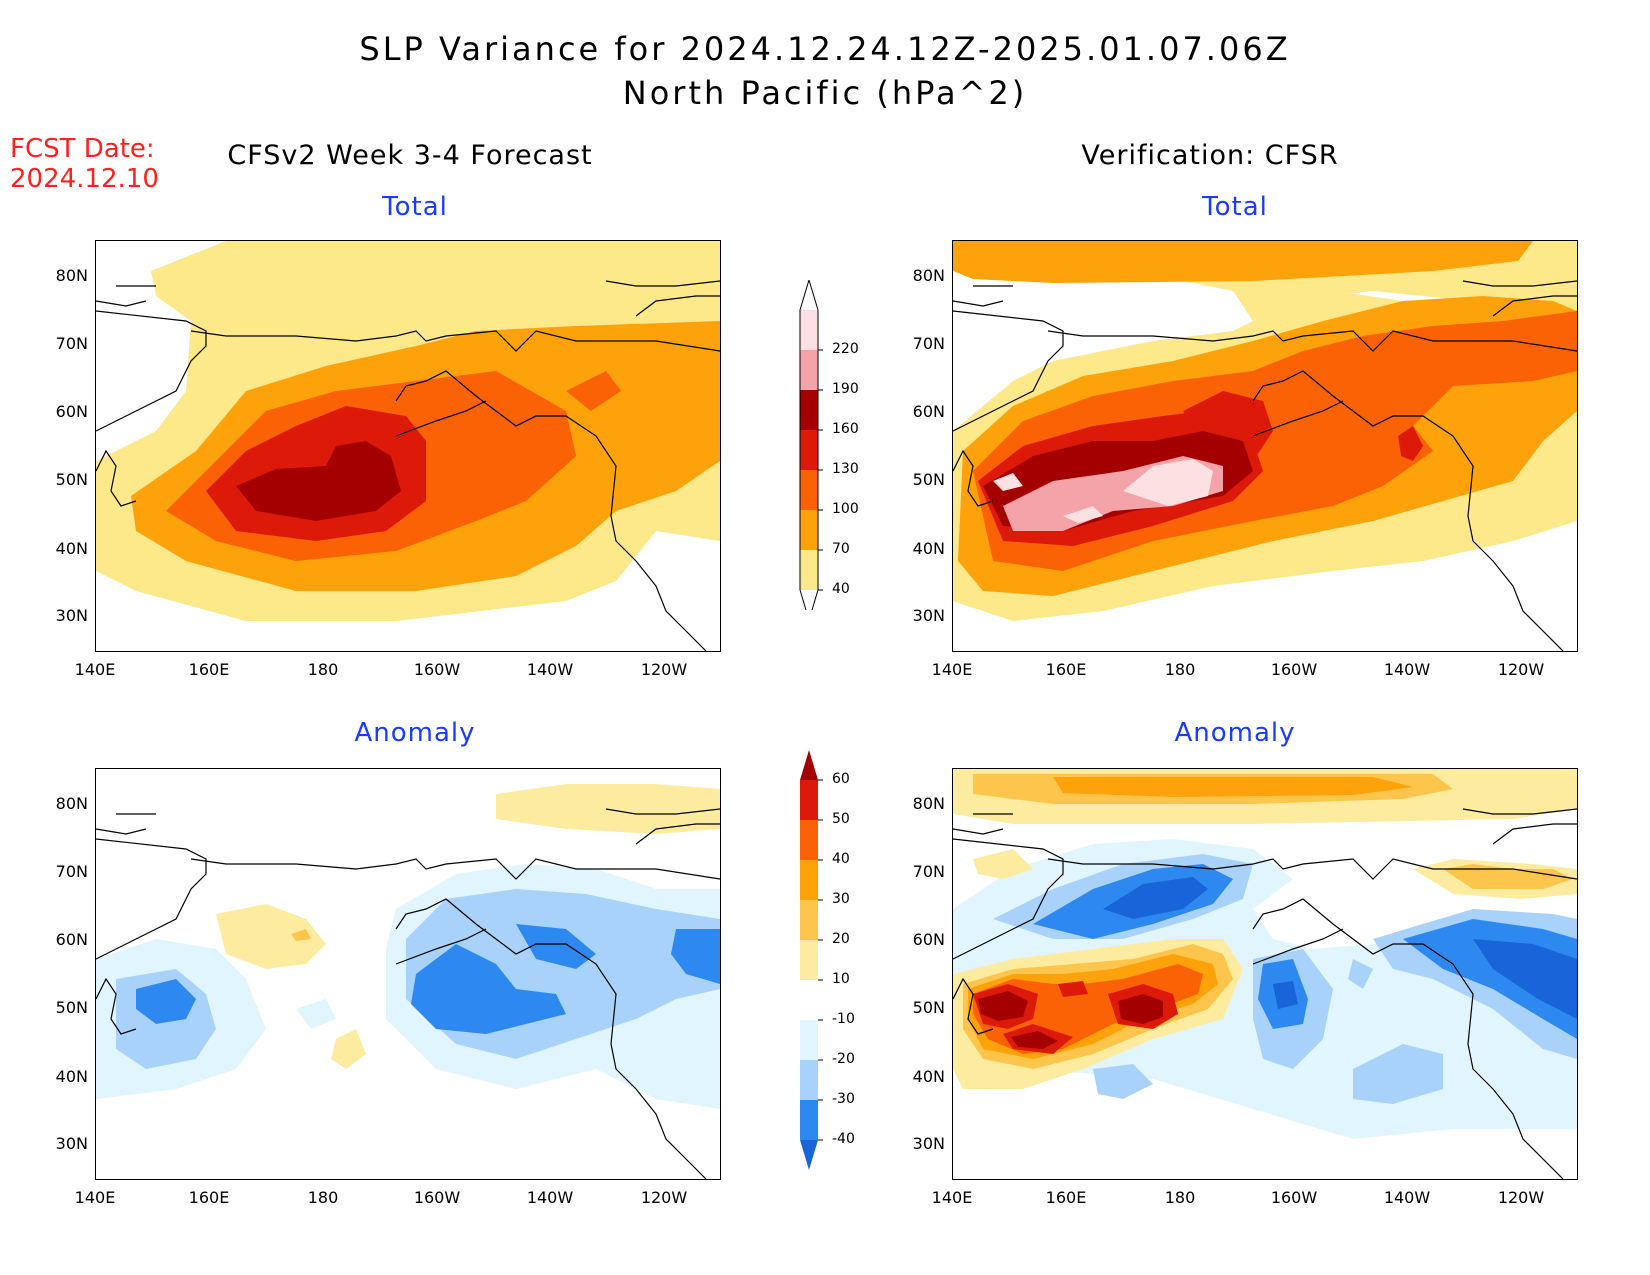 Image resolution: width=1650 pixels, height=1275 pixels. What do you see at coordinates (1180, 669) in the screenshot?
I see `ver-total-lon-label-180: 180` at bounding box center [1180, 669].